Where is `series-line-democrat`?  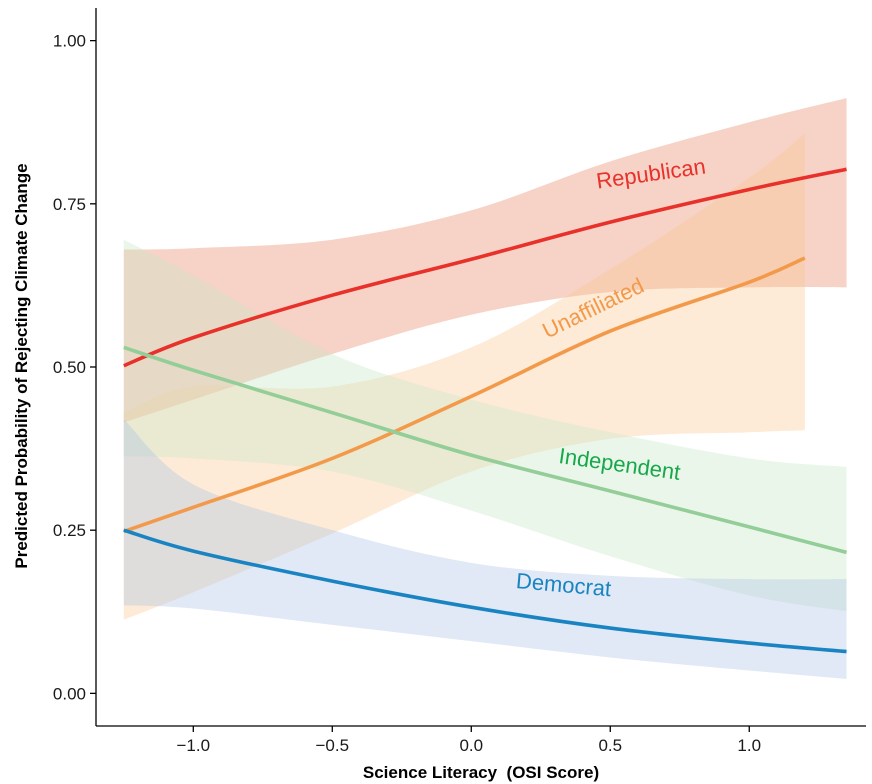 series-line-democrat is located at coordinates (485, 591).